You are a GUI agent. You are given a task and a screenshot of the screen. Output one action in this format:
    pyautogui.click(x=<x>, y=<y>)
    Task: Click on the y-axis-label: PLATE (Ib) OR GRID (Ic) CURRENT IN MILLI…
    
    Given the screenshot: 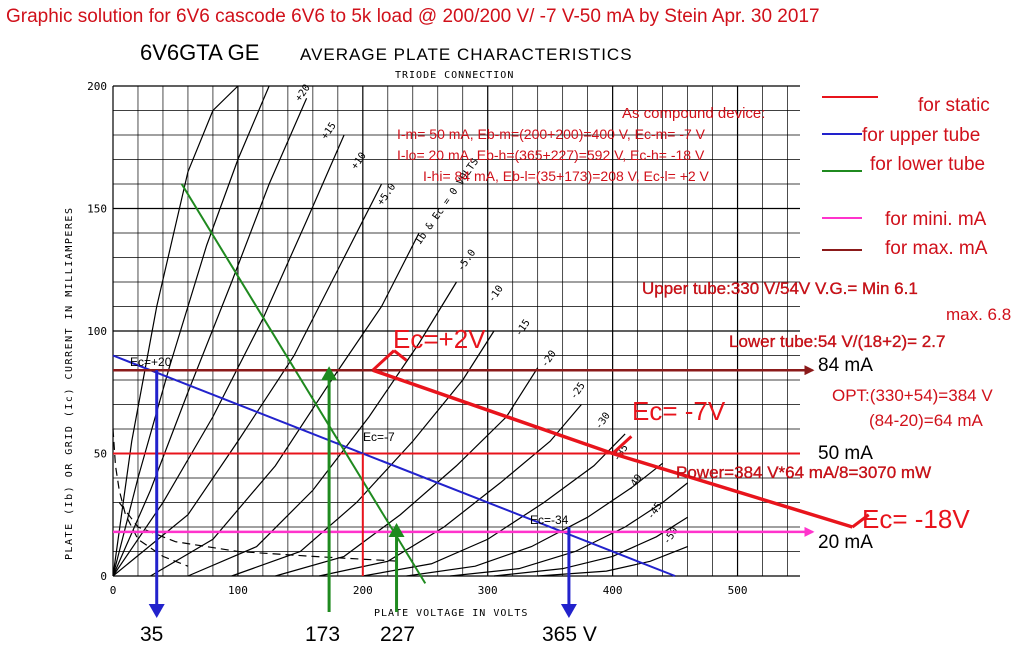 What is the action you would take?
    pyautogui.click(x=69, y=383)
    